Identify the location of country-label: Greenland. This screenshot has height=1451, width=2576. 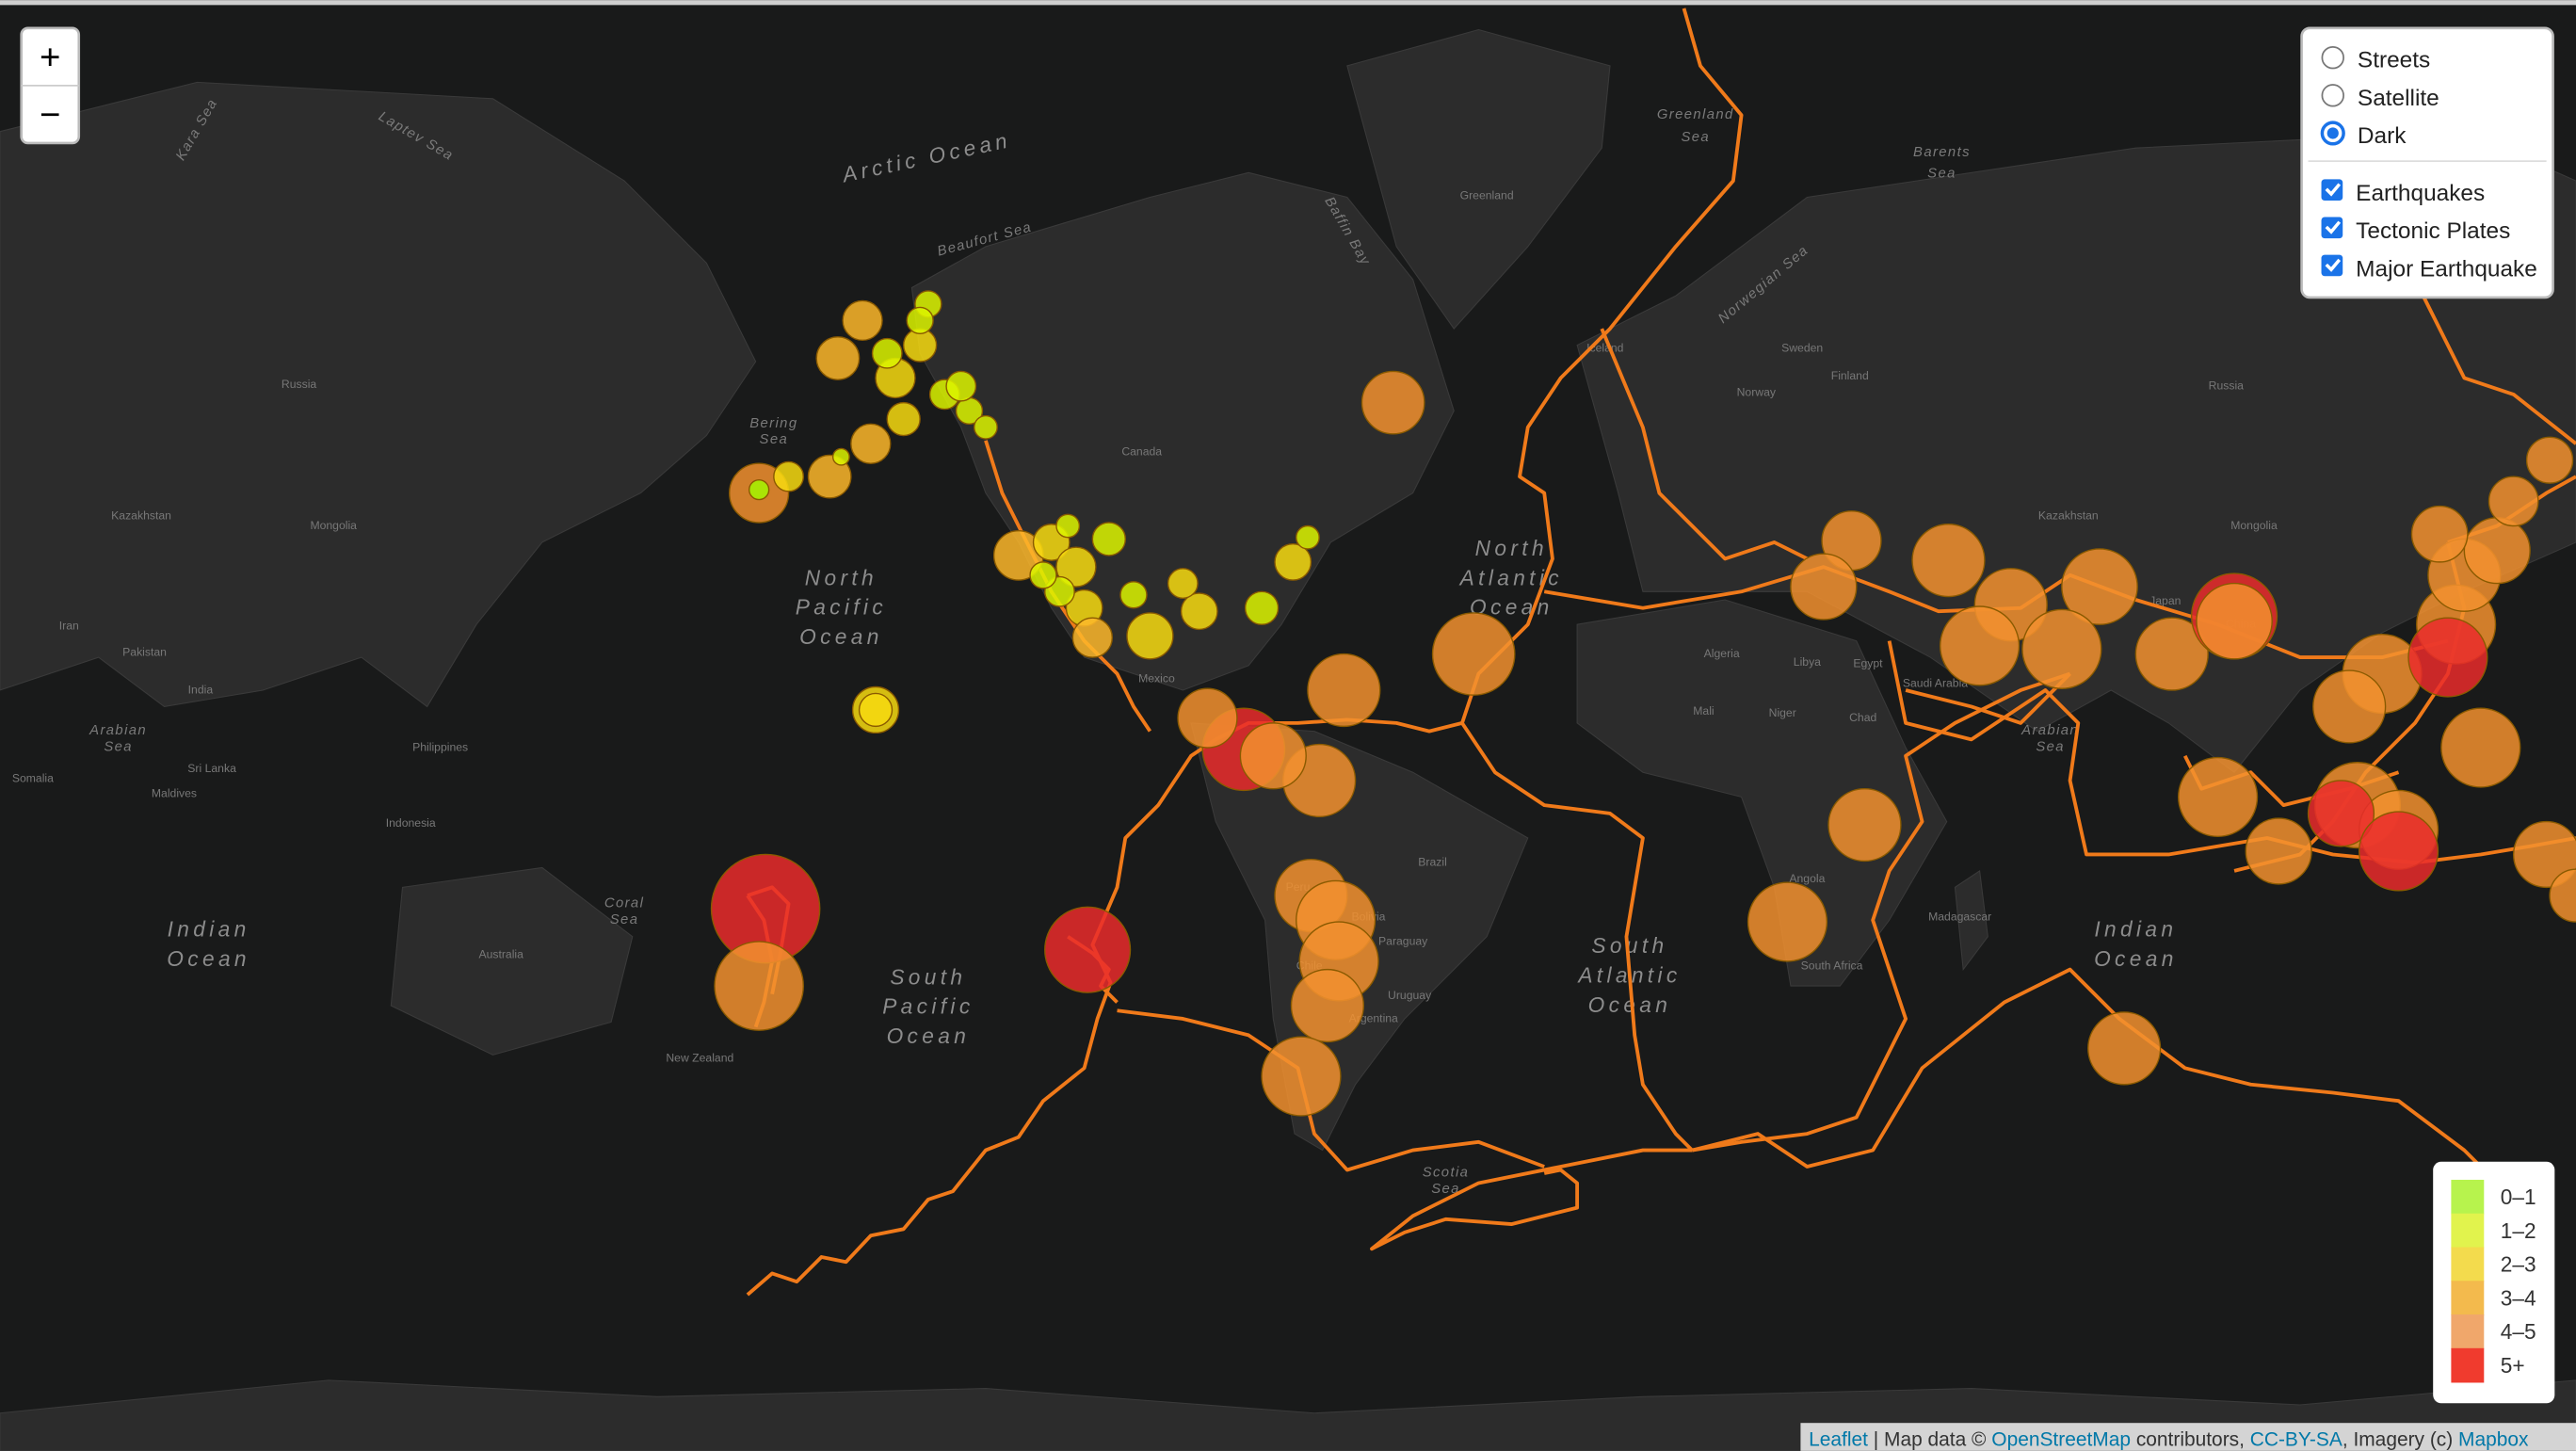
(1487, 195).